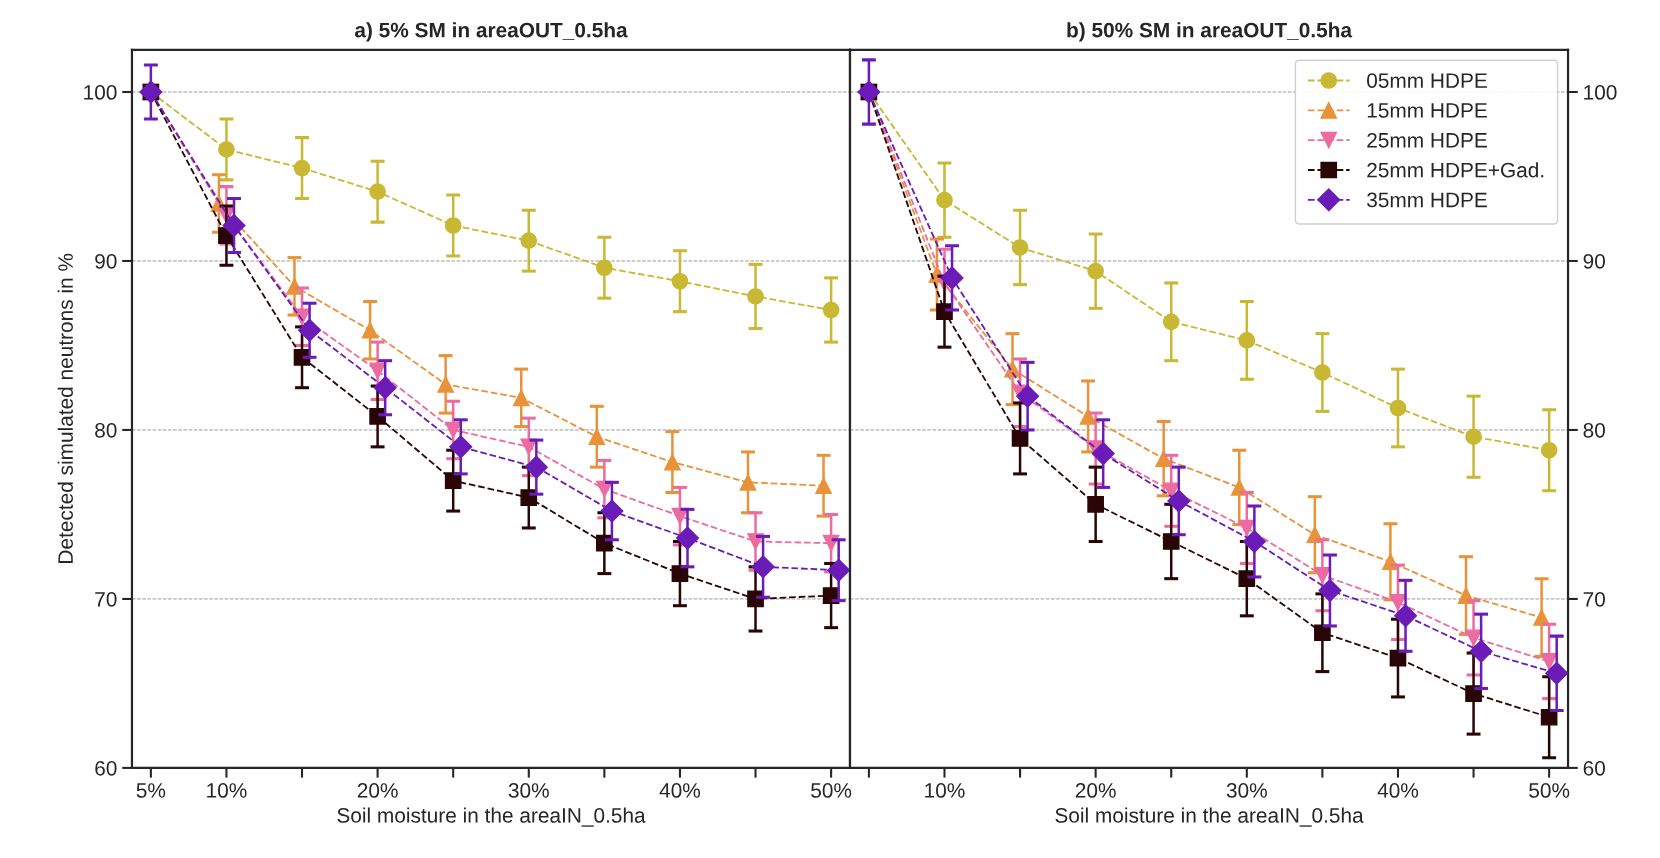 This screenshot has width=1660, height=858. I want to click on chart-title: b) 50% SM in areaOUT_0.5ha, so click(1210, 32).